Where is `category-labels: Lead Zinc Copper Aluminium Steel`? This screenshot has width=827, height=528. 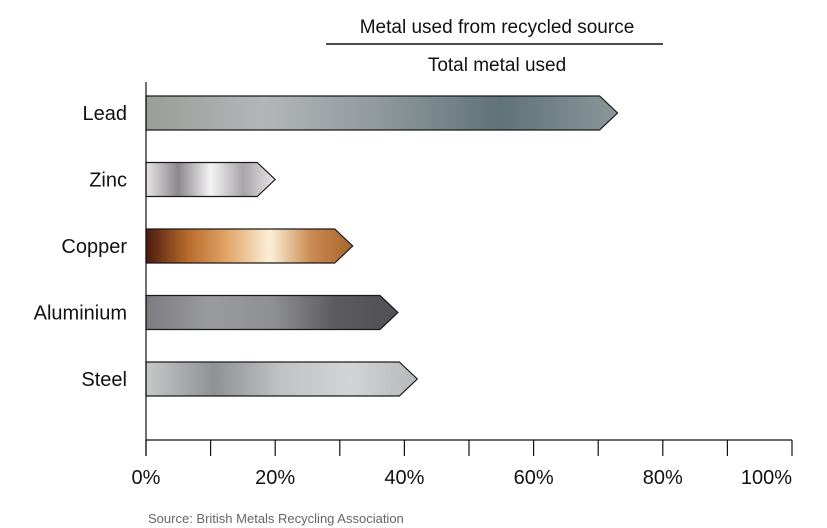
category-labels: Lead Zinc Copper Aluminium Steel is located at coordinates (81, 247).